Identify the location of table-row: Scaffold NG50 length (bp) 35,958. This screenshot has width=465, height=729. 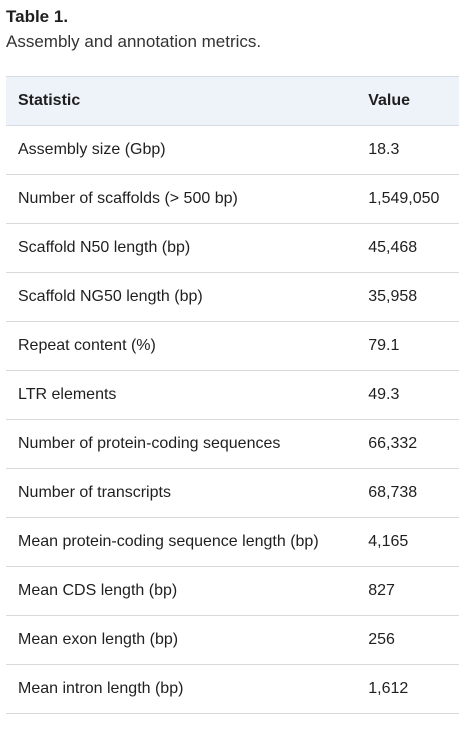
(232, 297).